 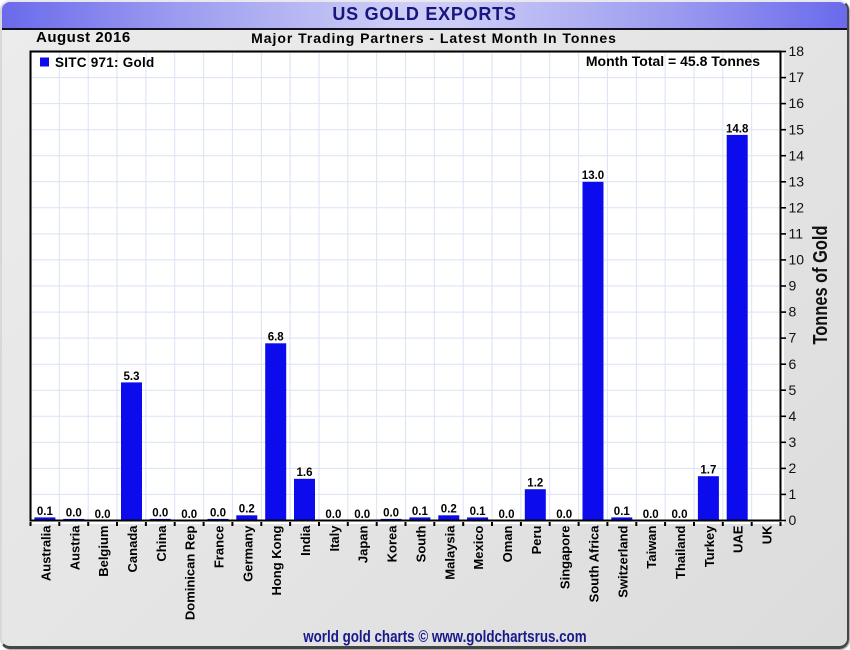 I want to click on svg-text: 7, so click(x=793, y=338).